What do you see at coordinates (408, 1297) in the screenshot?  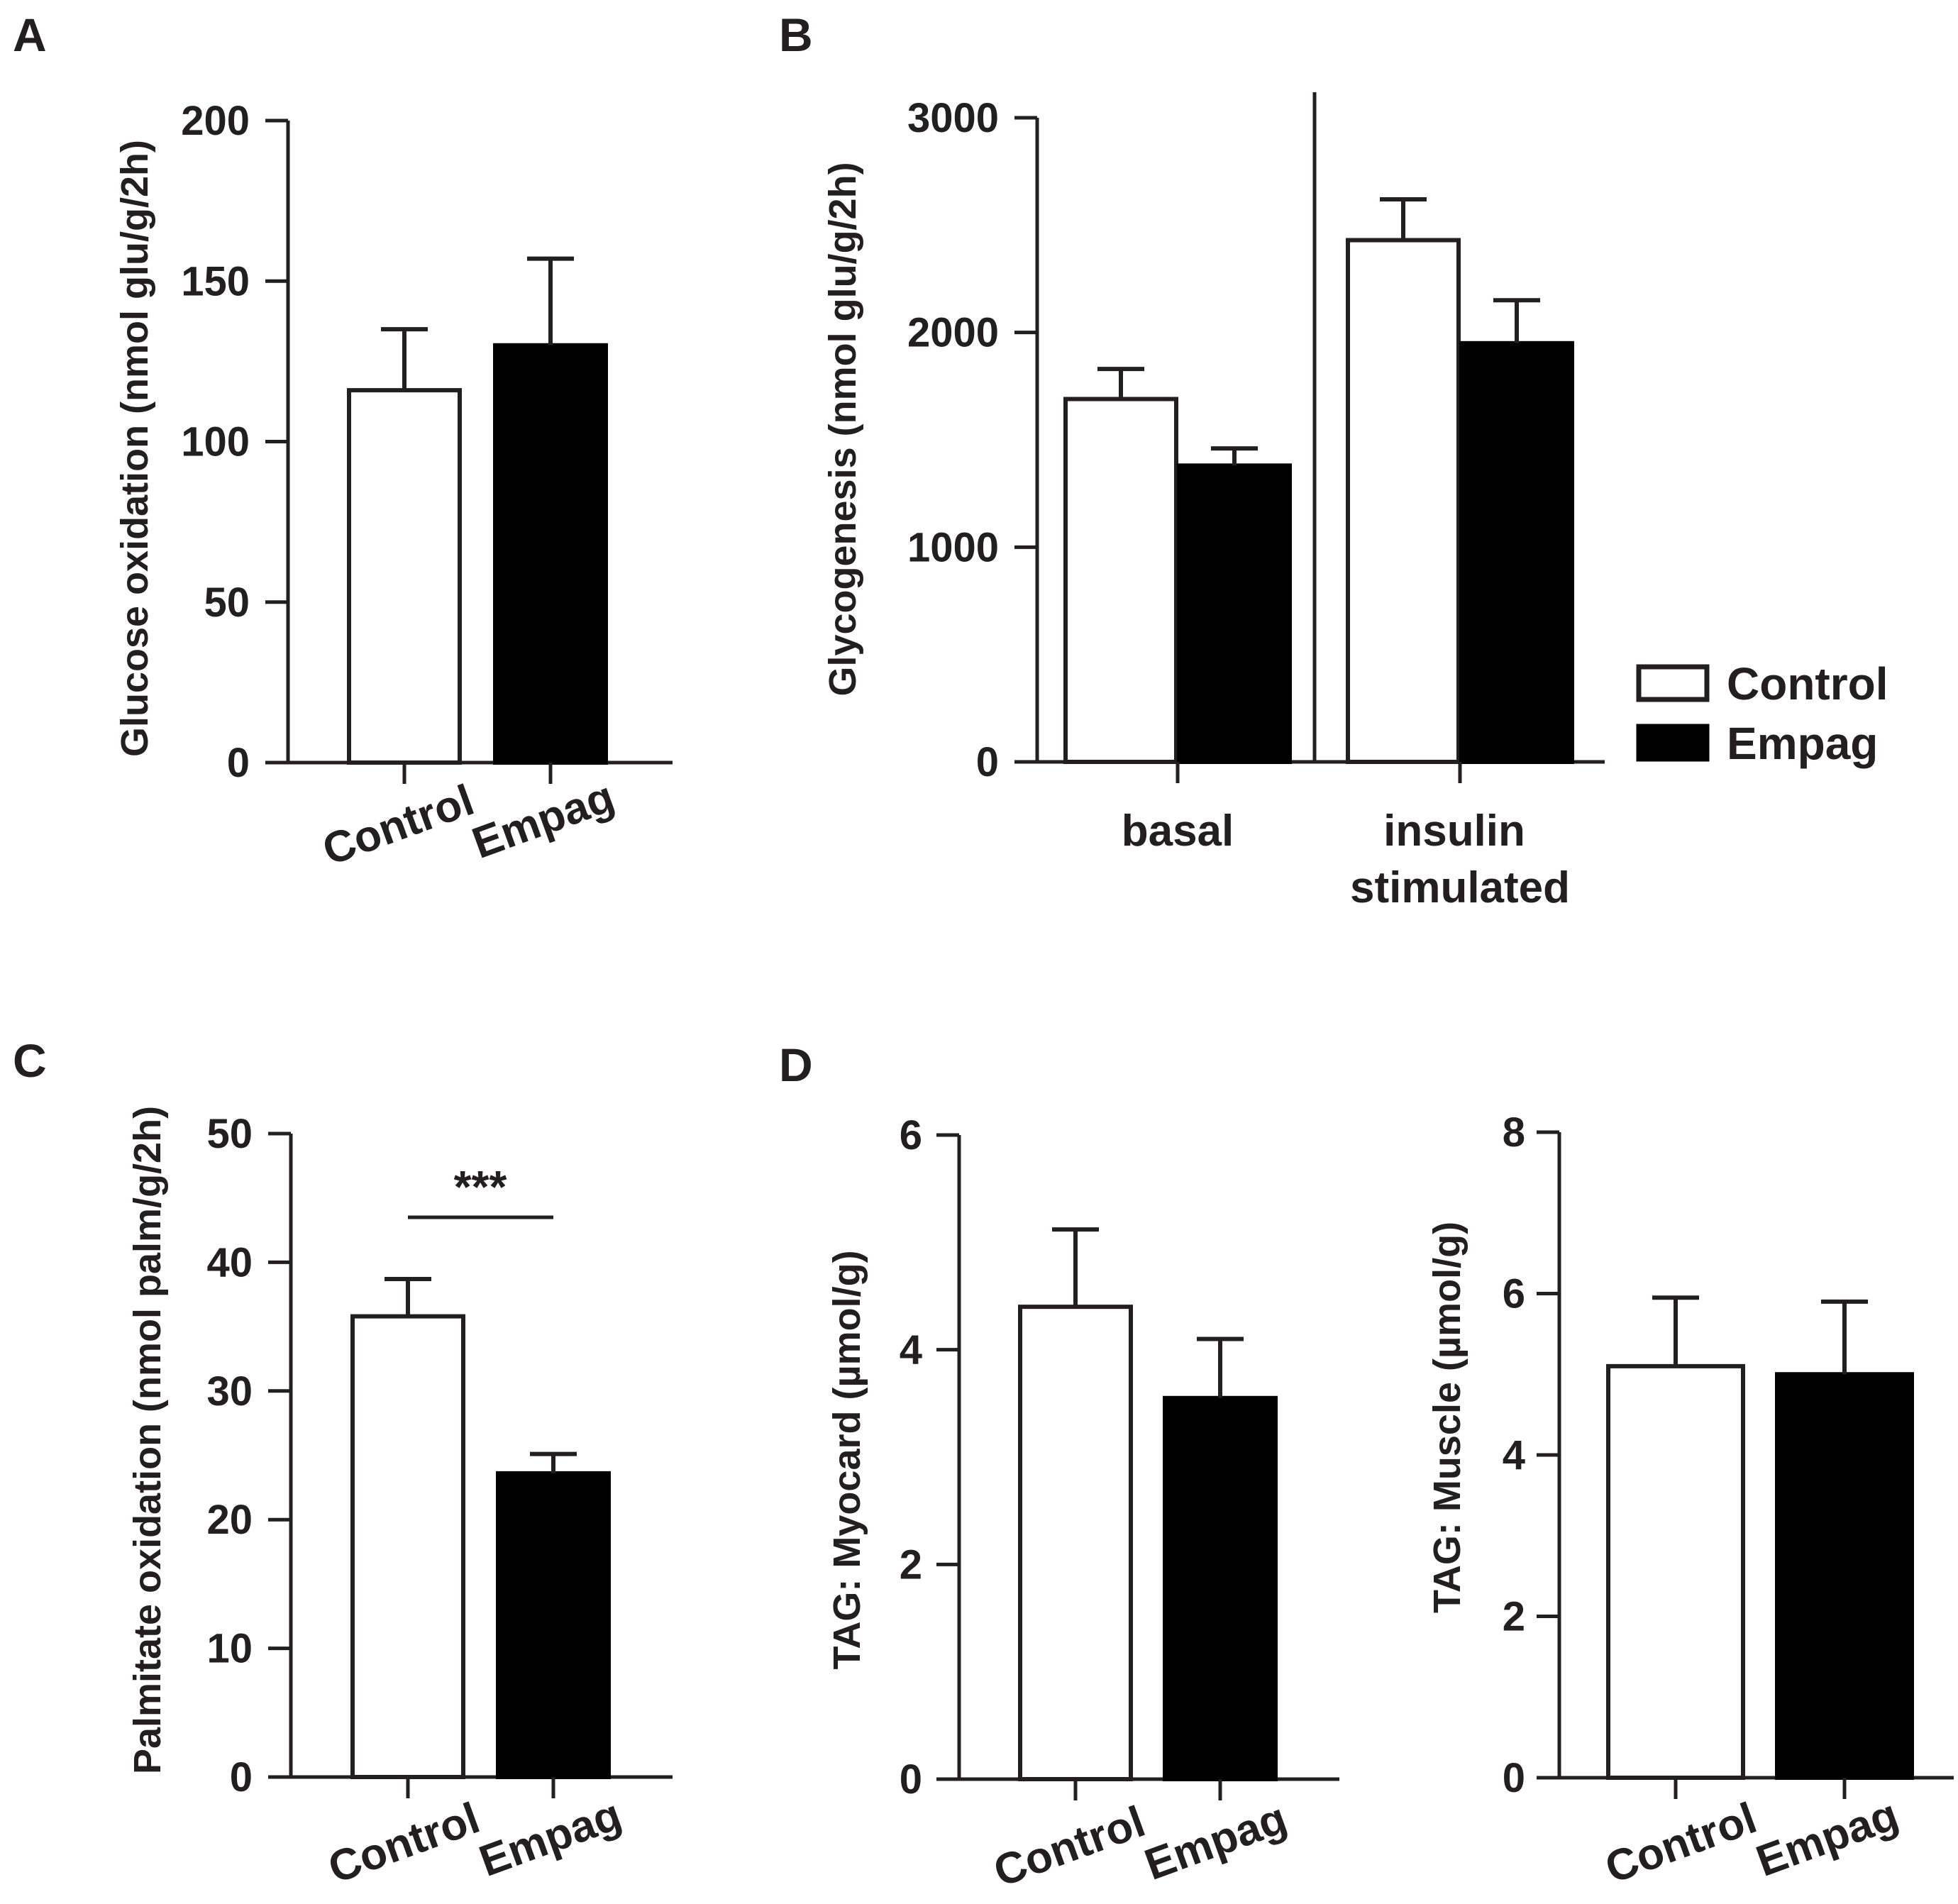 I see `error-bar-c-control` at bounding box center [408, 1297].